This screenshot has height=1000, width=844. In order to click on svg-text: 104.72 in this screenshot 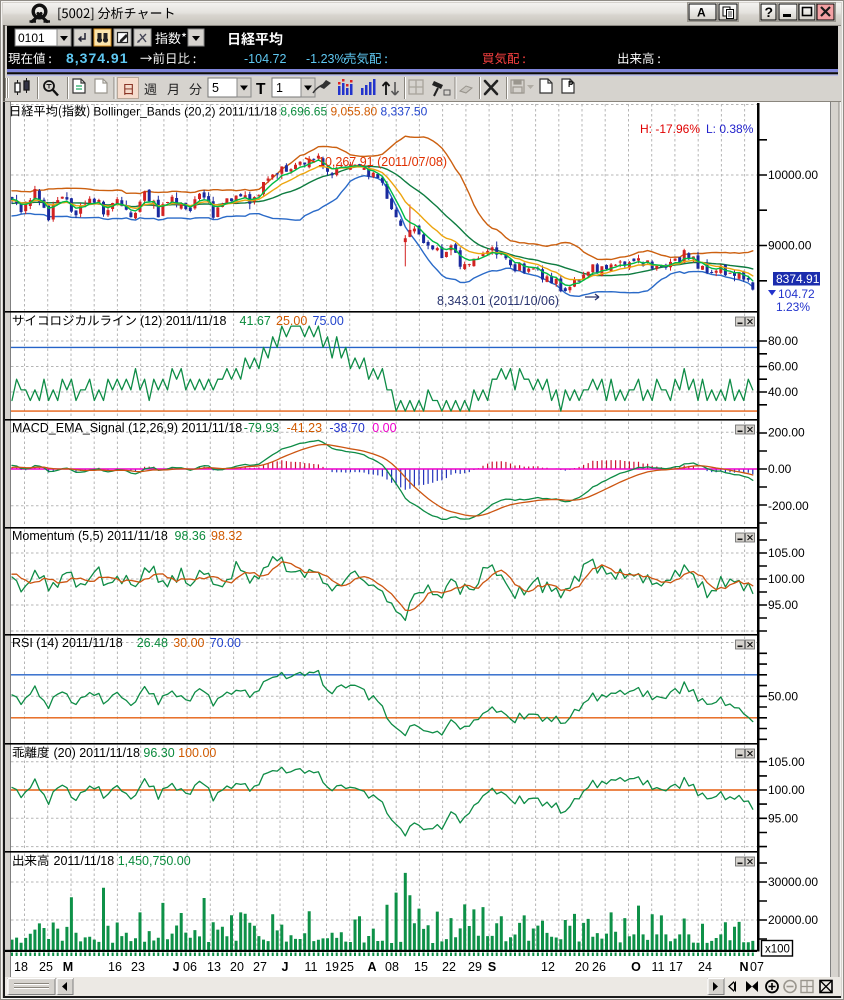, I will do `click(796, 294)`.